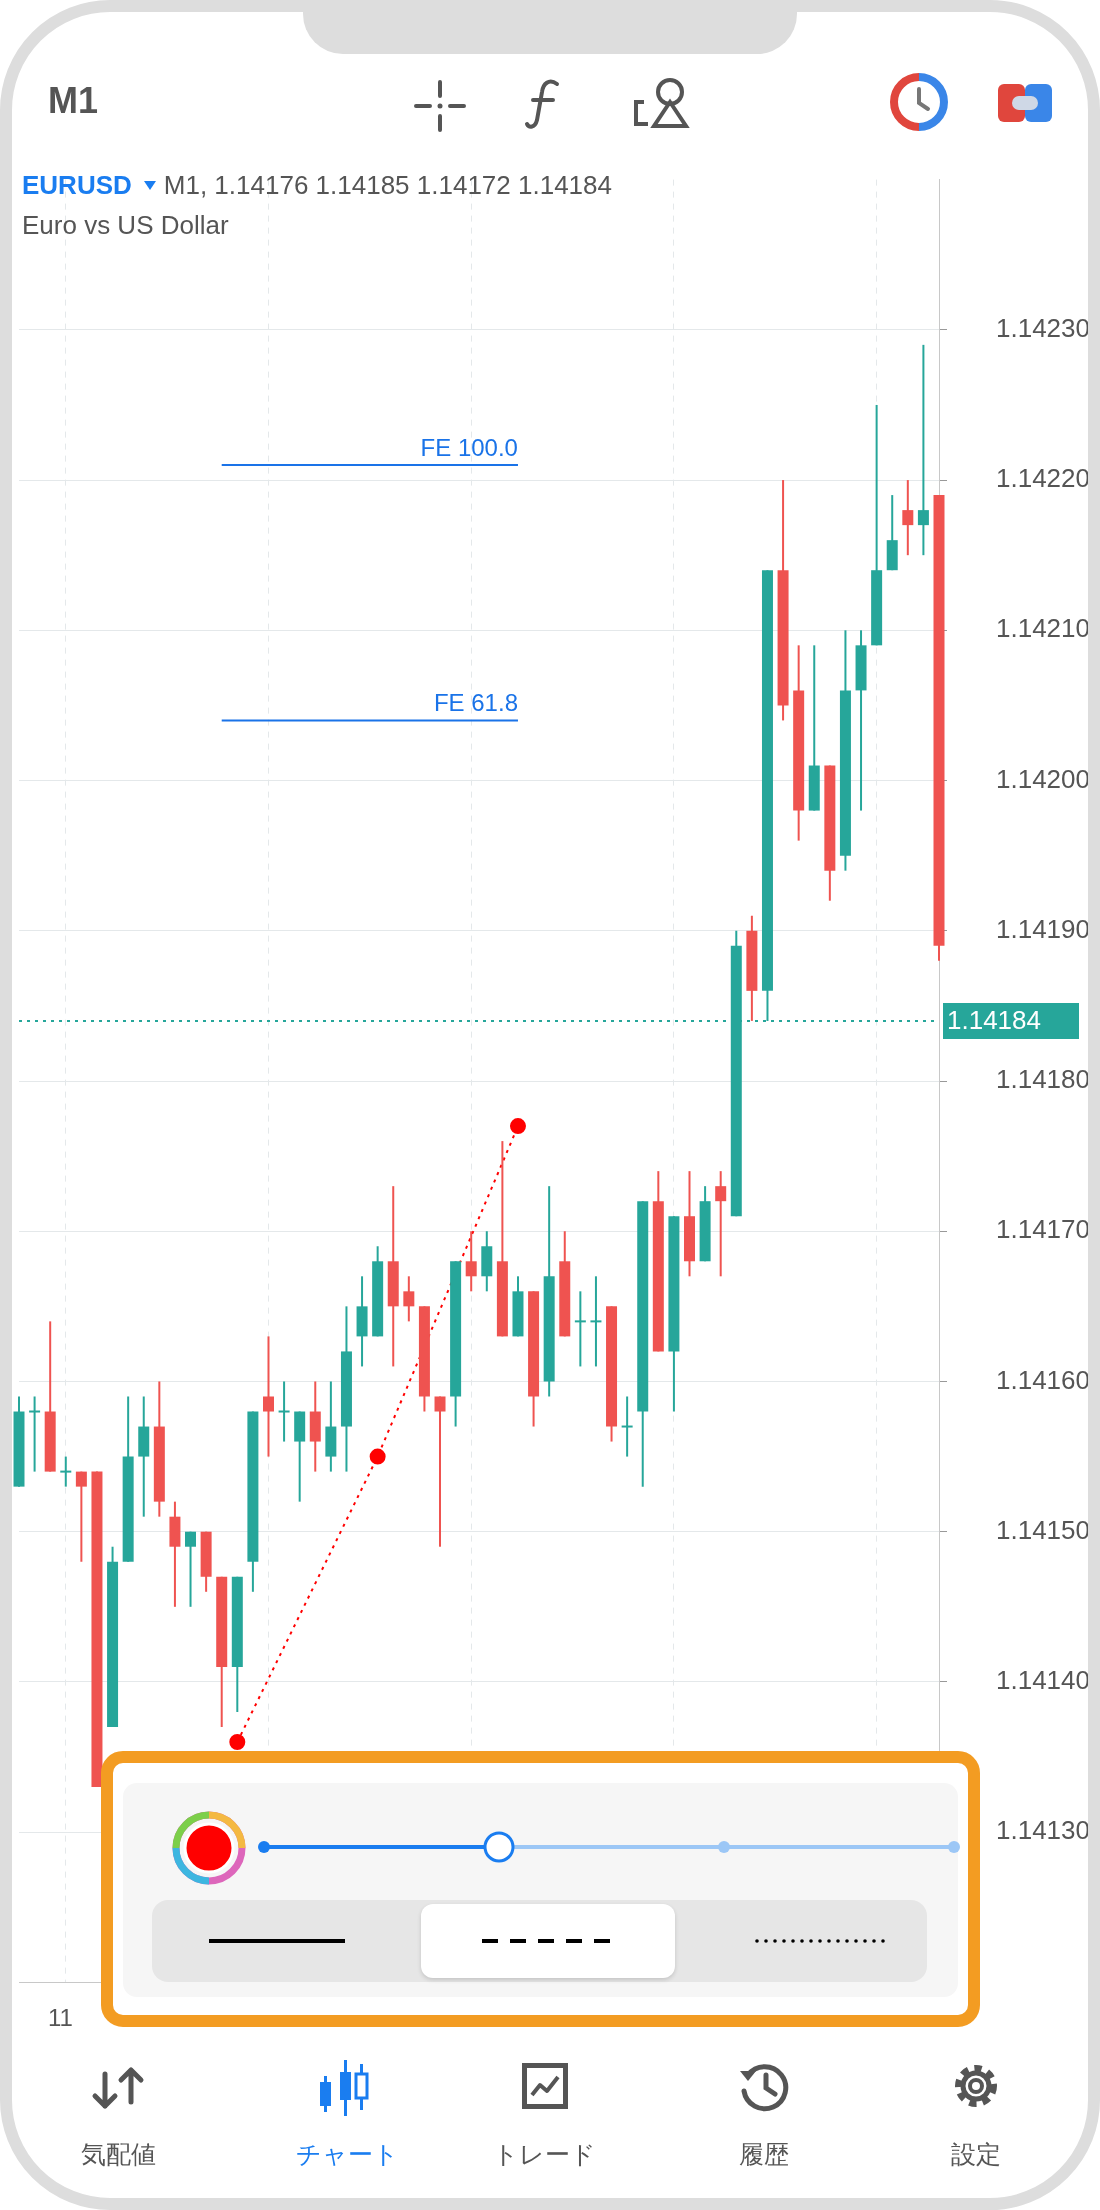  Describe the element at coordinates (1043, 1379) in the screenshot. I see `y-tick-label: 1.14160` at that location.